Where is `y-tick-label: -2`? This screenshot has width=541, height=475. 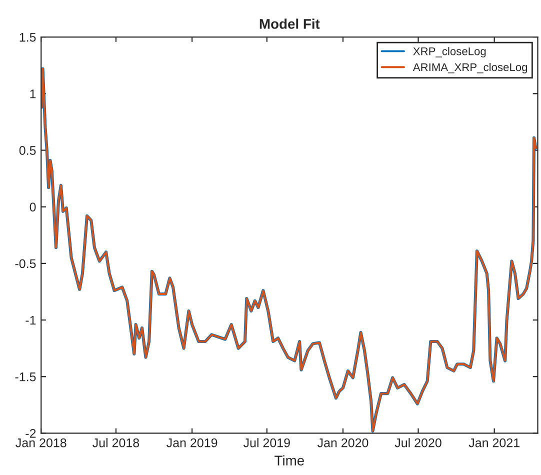
y-tick-label: -2 is located at coordinates (31, 433).